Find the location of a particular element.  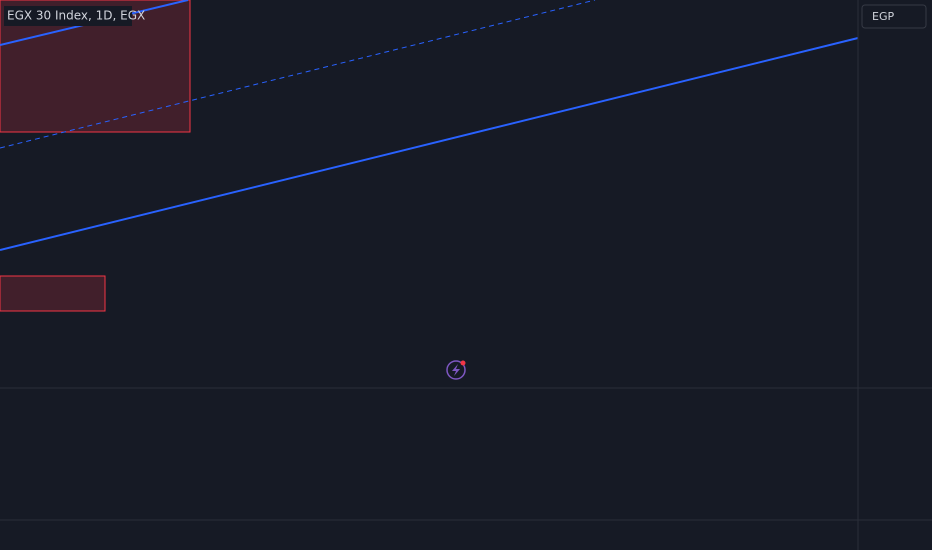

currency-button is located at coordinates (894, 16).